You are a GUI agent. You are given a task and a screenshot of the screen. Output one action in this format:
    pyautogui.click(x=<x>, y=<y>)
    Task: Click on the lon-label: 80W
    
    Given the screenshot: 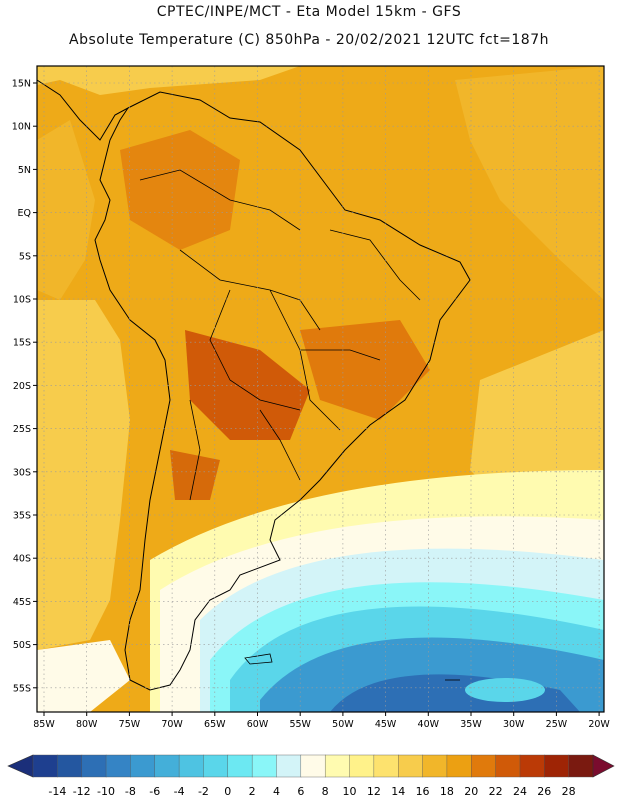 What is the action you would take?
    pyautogui.click(x=87, y=724)
    